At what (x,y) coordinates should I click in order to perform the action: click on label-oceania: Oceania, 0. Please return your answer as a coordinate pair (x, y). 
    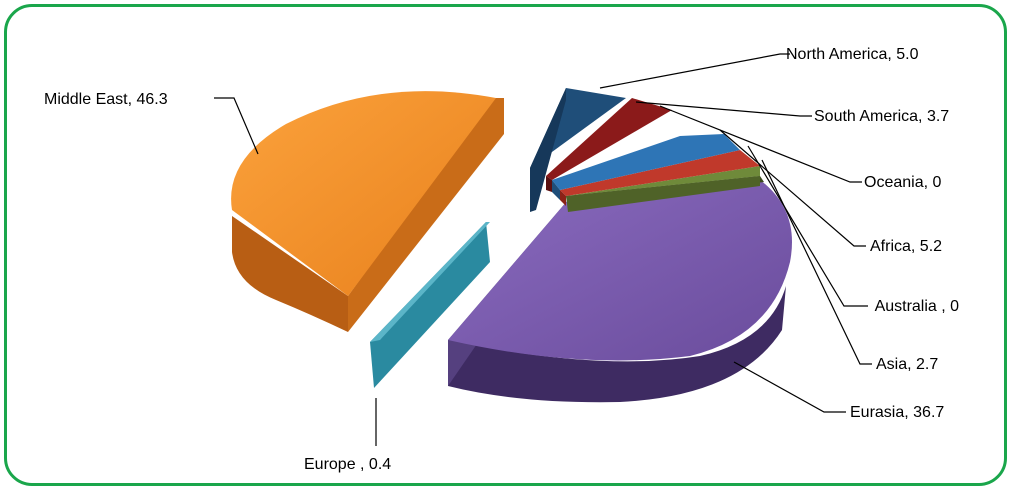
    Looking at the image, I should click on (902, 182).